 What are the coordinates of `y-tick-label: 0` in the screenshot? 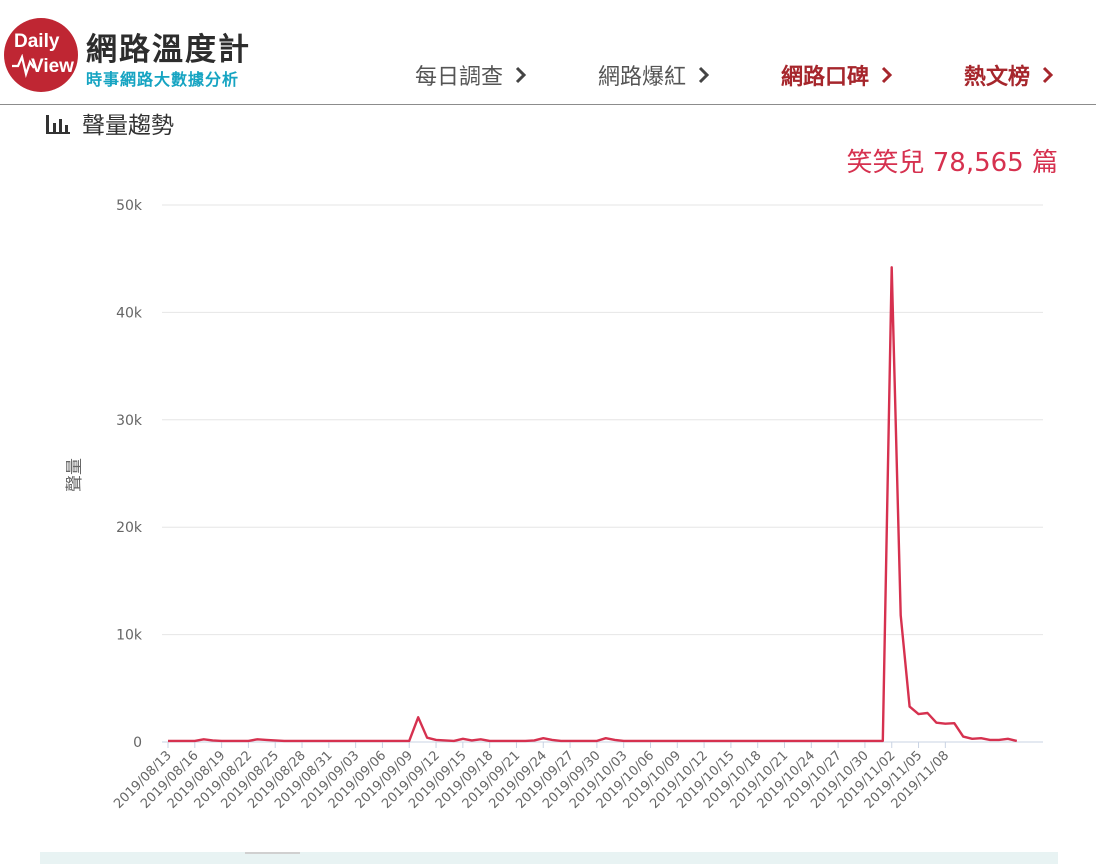 It's located at (137, 743).